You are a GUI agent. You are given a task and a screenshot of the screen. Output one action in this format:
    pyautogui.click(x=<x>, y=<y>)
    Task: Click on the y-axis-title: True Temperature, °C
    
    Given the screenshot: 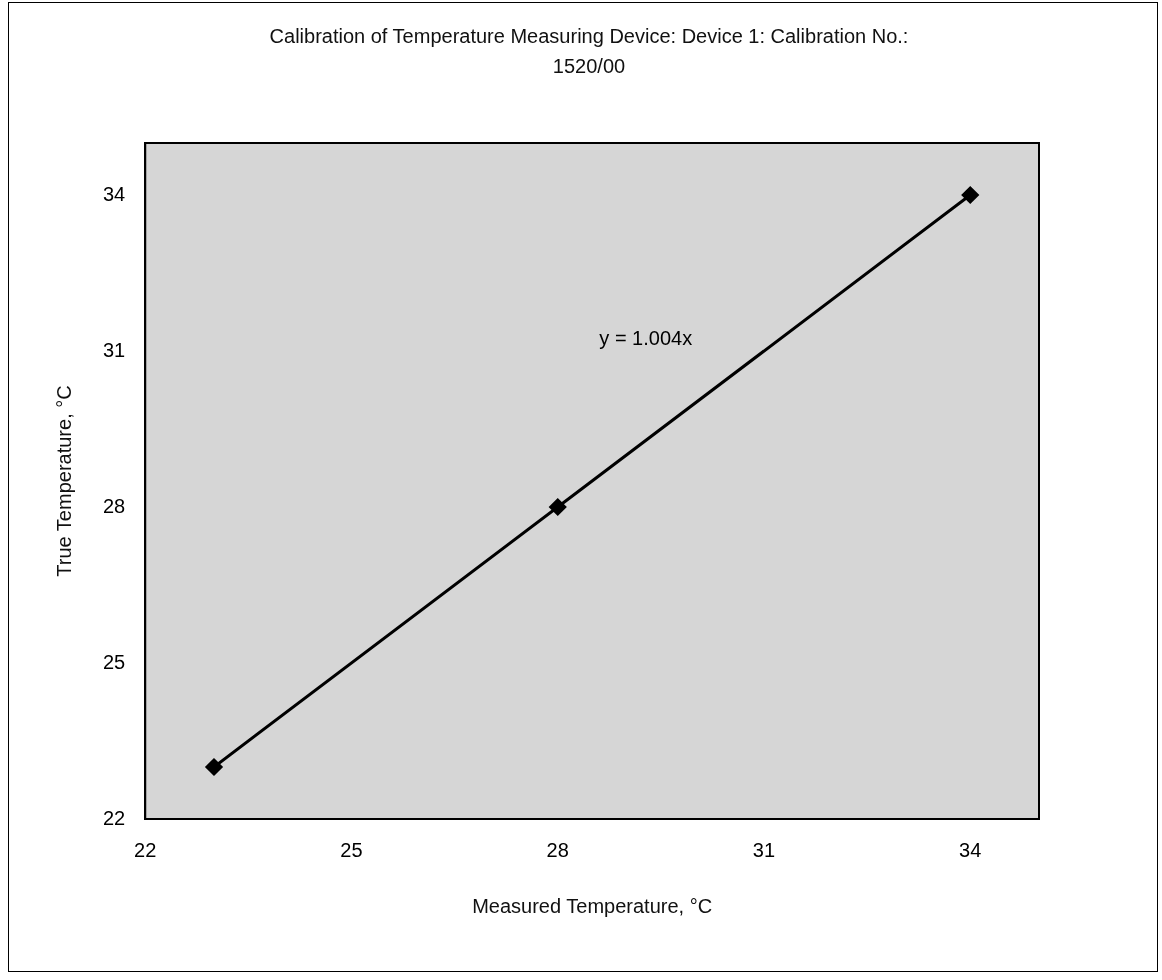 What is the action you would take?
    pyautogui.click(x=63, y=481)
    